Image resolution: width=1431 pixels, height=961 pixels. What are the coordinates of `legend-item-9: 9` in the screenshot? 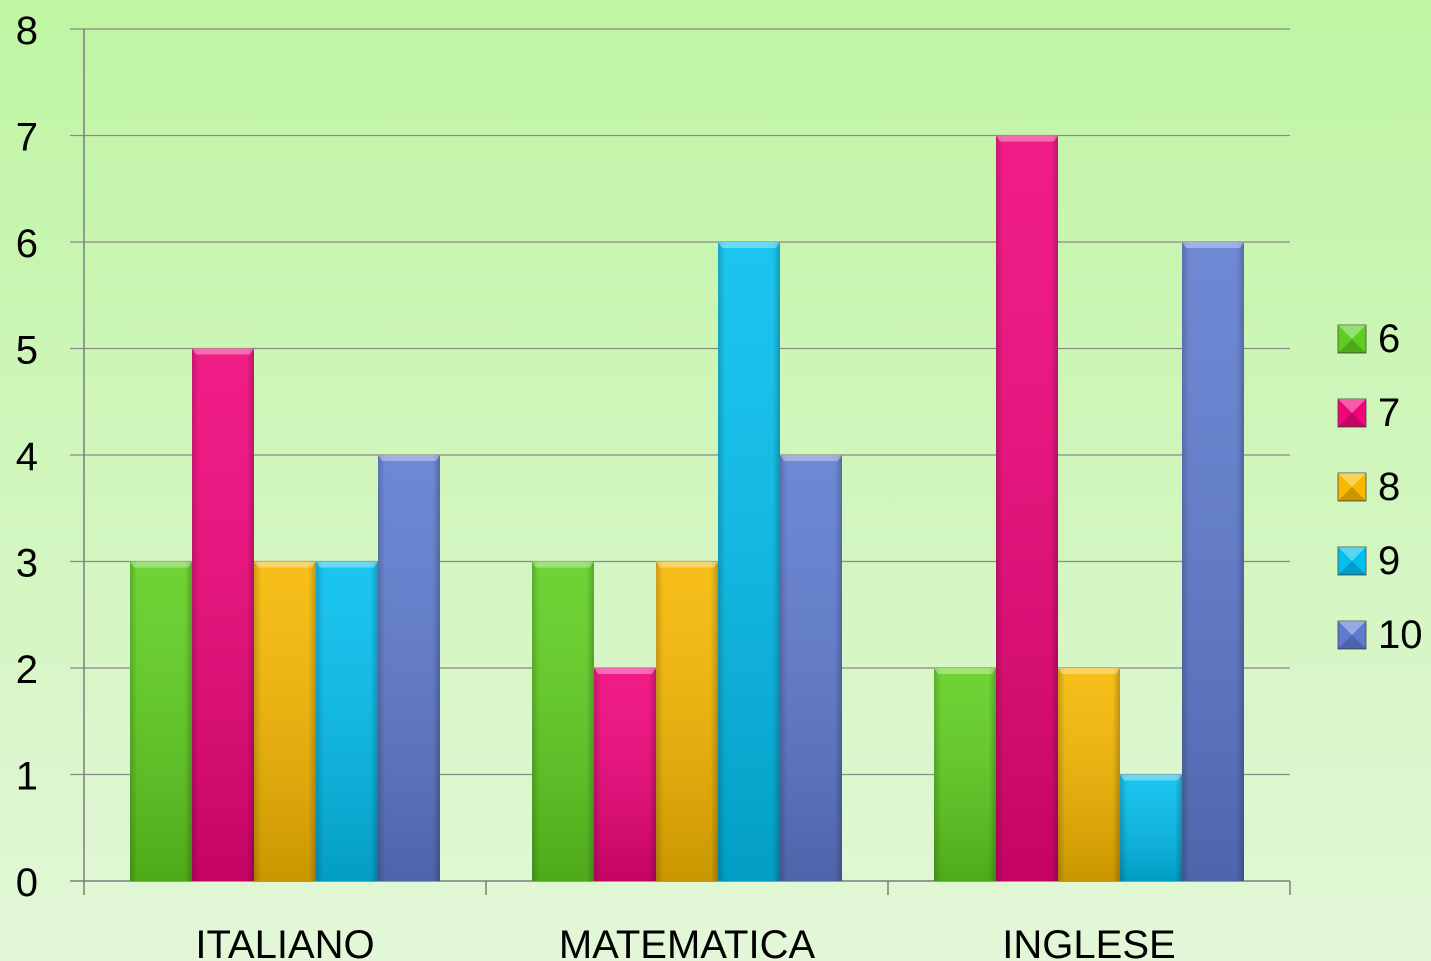 It's located at (1368, 561).